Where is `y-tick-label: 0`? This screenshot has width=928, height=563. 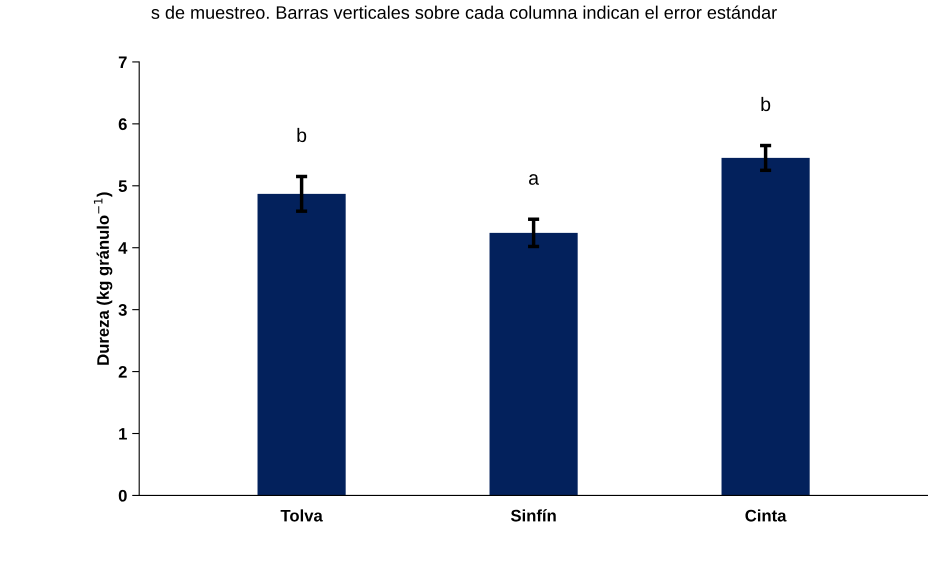 y-tick-label: 0 is located at coordinates (122, 496).